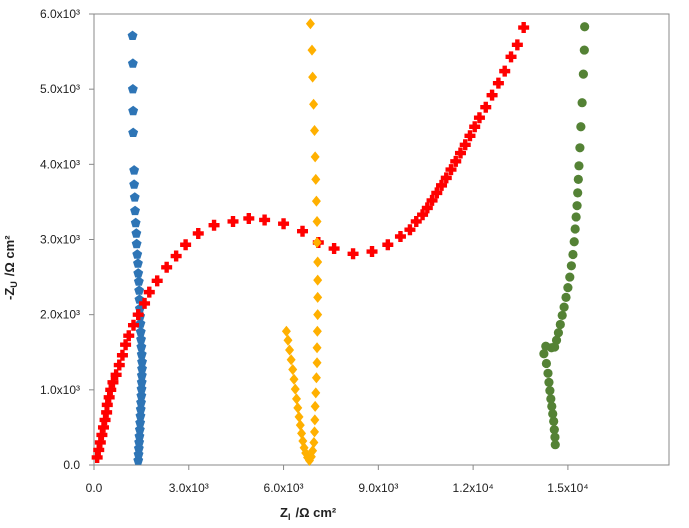  Describe the element at coordinates (60, 164) in the screenshot. I see `y-tick-label: 4.0x10³` at that location.